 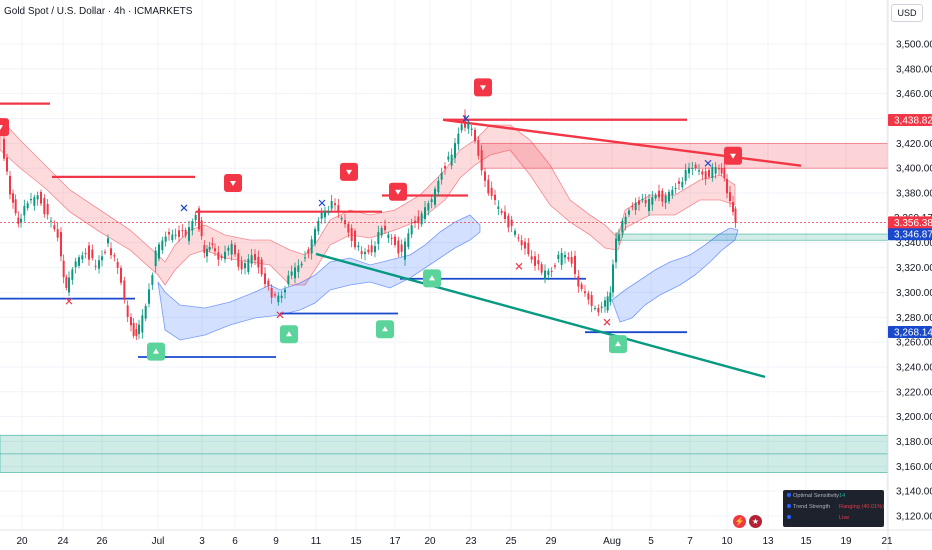 What do you see at coordinates (202, 541) in the screenshot?
I see `time-tick: 3` at bounding box center [202, 541].